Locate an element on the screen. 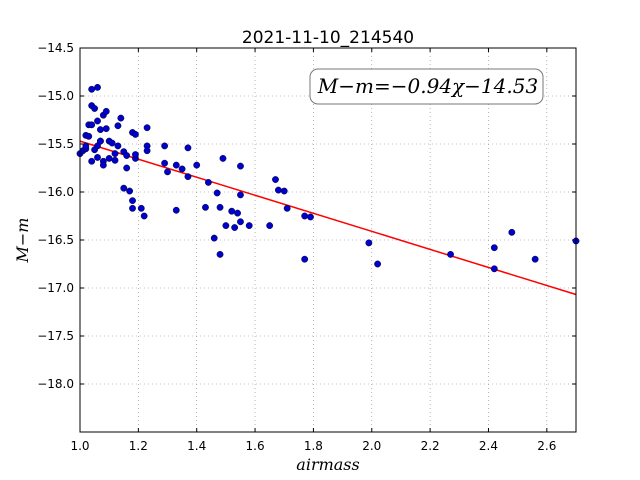  x-tick-label: 1.0 is located at coordinates (79, 446).